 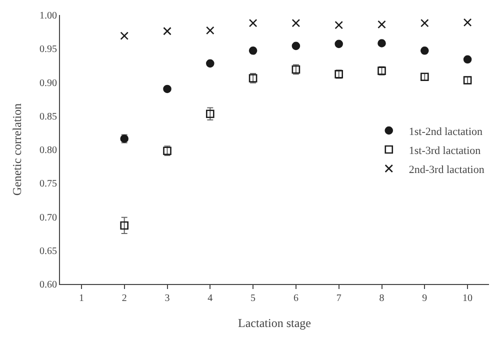 What do you see at coordinates (253, 298) in the screenshot?
I see `x-tick-label: 5` at bounding box center [253, 298].